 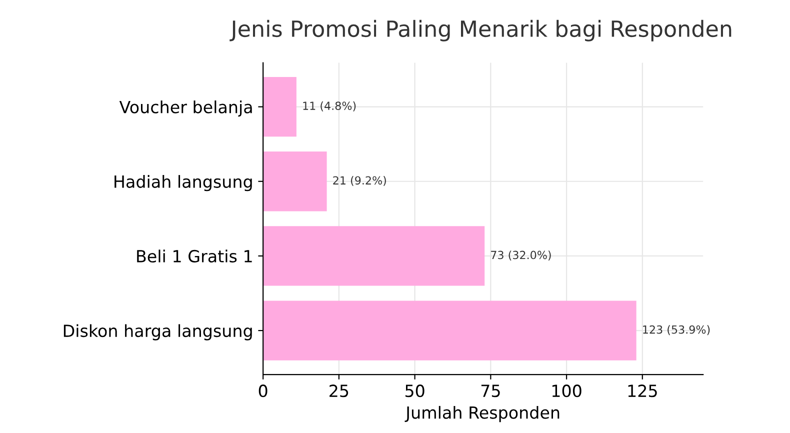 I want to click on x-tick-label: 50, so click(x=414, y=391).